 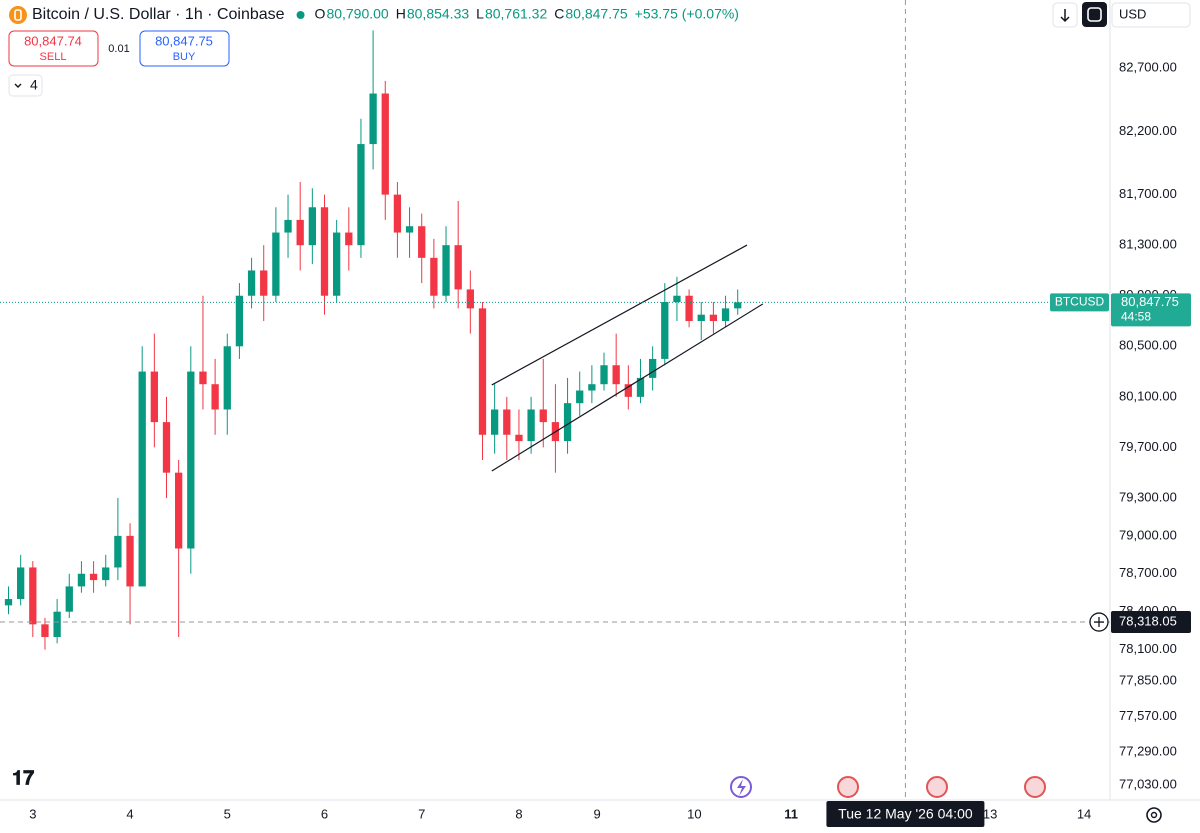 I want to click on y-tick-label: 78,700.00, so click(x=1148, y=572).